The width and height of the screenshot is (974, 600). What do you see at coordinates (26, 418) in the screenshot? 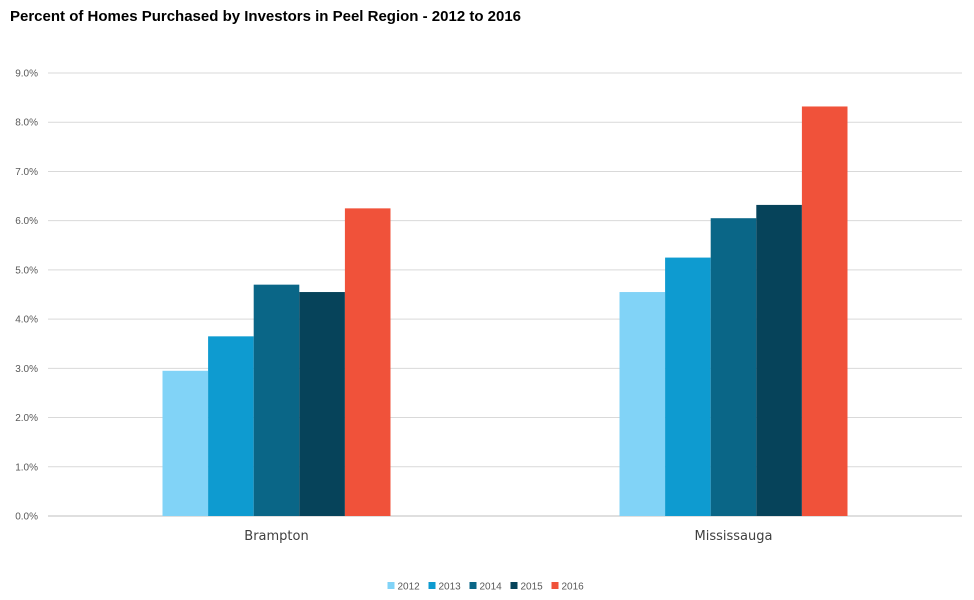
I see `y-tick-label: 2.0%` at bounding box center [26, 418].